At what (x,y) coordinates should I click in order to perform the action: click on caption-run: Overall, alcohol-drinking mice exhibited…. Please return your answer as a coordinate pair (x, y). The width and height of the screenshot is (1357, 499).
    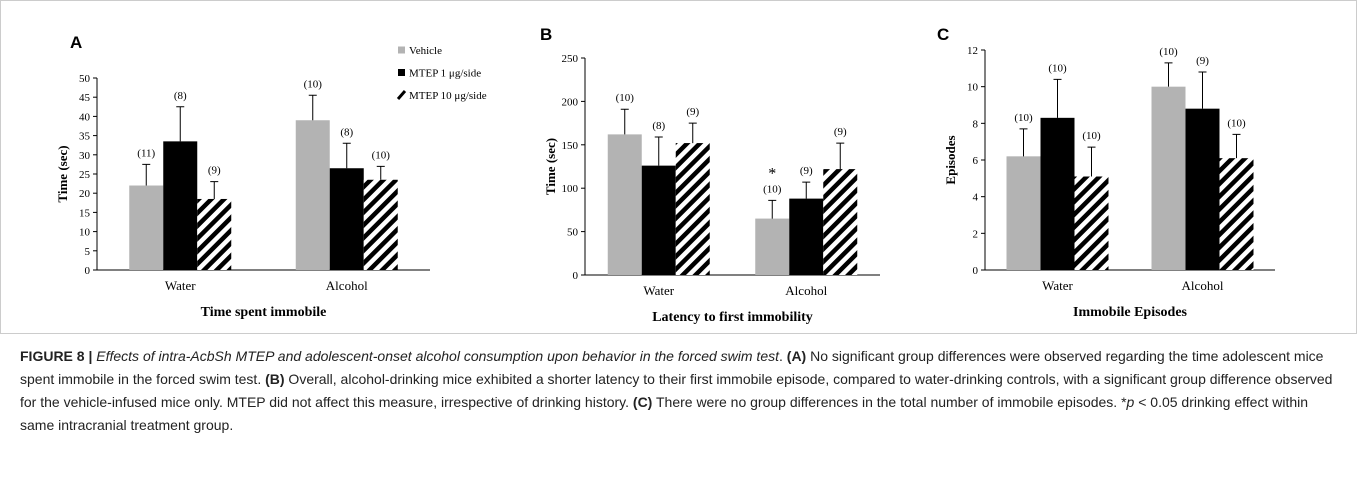
    Looking at the image, I should click on (676, 390).